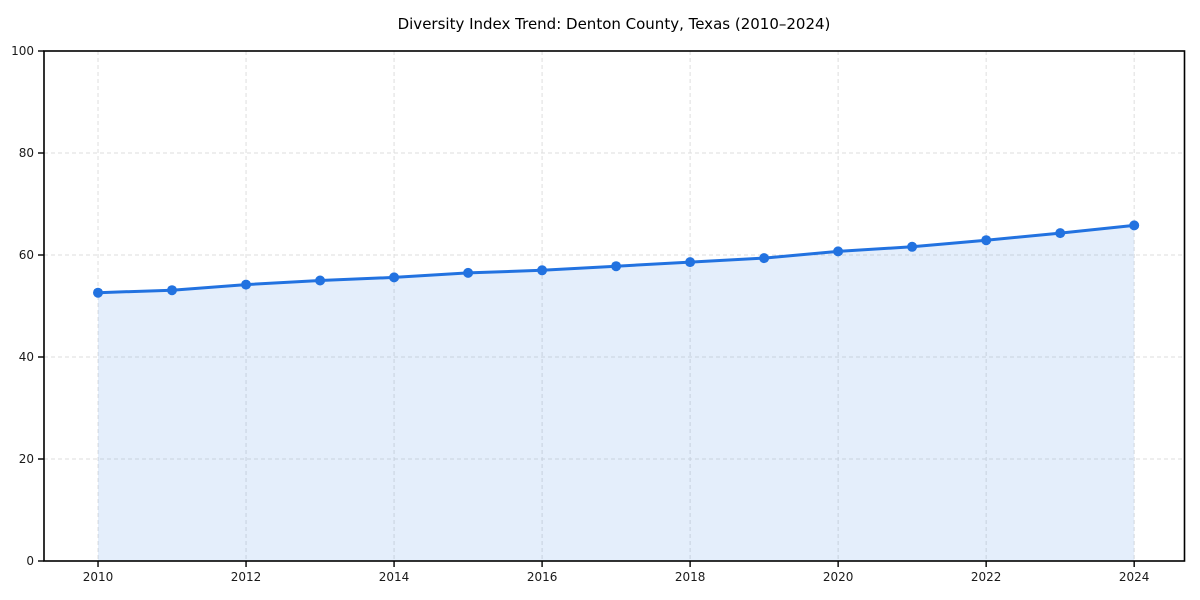  Describe the element at coordinates (26, 153) in the screenshot. I see `y-tick-label-80: 80` at that location.